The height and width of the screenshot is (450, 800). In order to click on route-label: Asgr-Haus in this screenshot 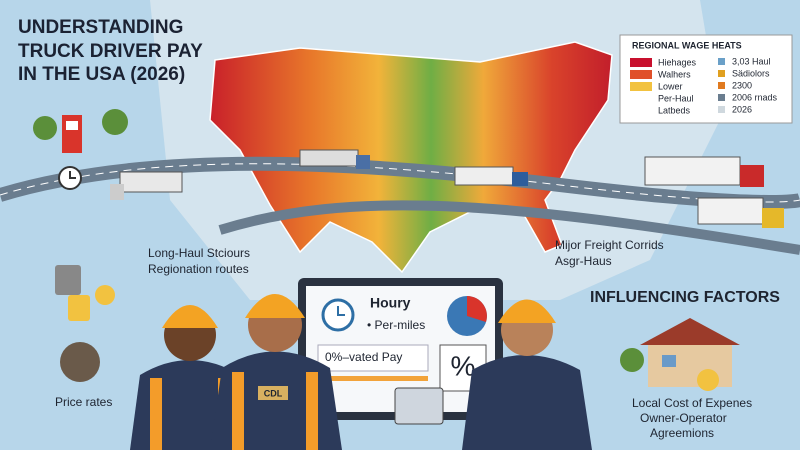, I will do `click(583, 261)`.